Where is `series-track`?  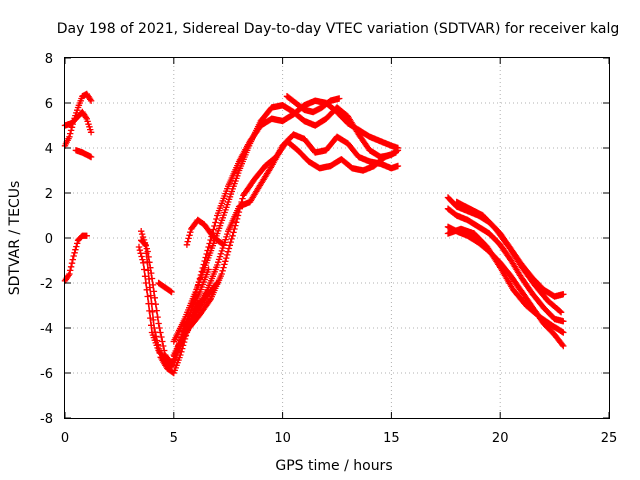 series-track is located at coordinates (505, 265).